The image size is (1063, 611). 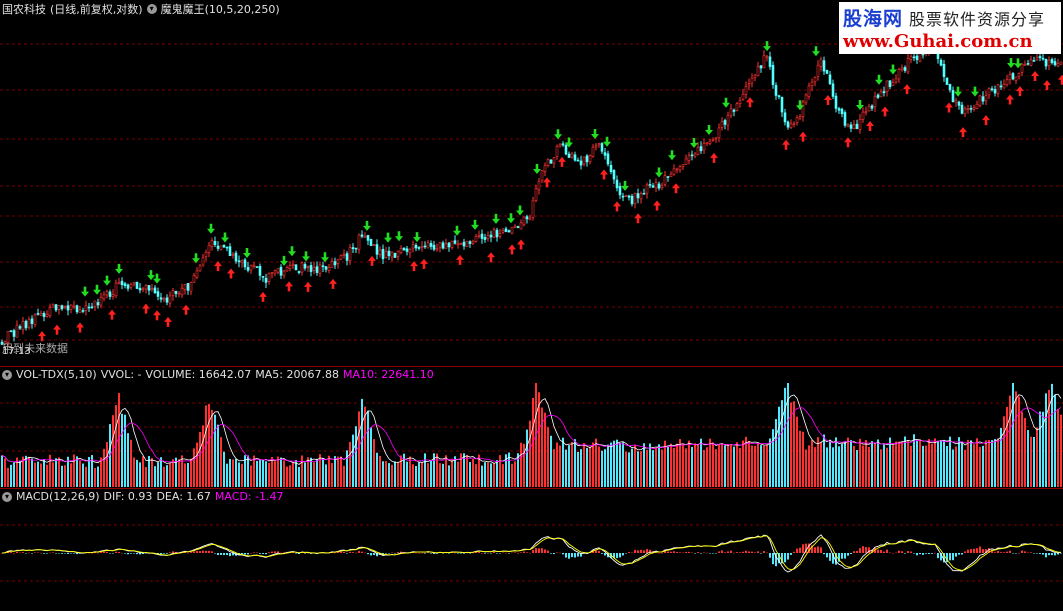 I want to click on low-price-mark: 17.13, so click(x=16, y=351).